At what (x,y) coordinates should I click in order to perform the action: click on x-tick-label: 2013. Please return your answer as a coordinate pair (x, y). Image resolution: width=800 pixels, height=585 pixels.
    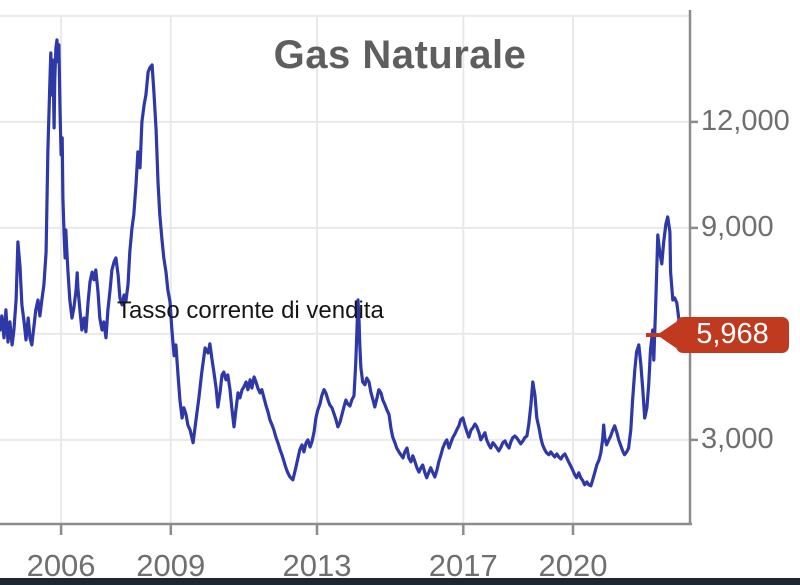
    Looking at the image, I should click on (317, 565).